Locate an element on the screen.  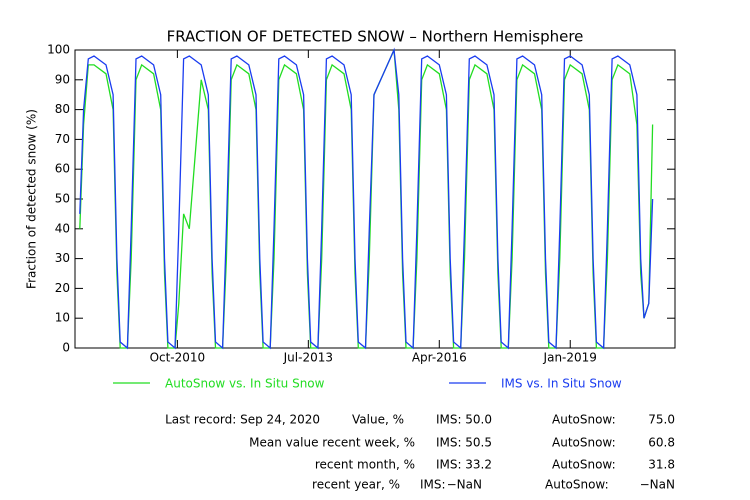
stat-text: 33.2 is located at coordinates (478, 465).